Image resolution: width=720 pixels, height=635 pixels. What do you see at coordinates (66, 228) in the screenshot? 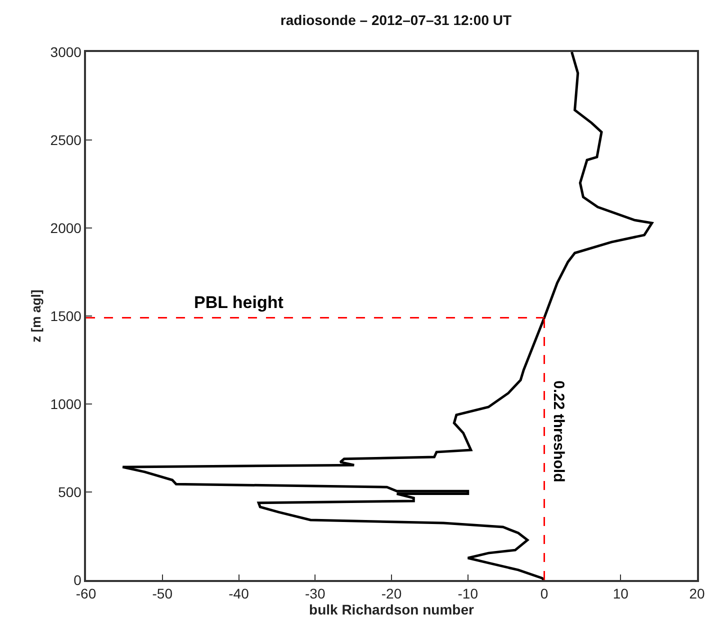
I see `y-tick-label: 2000` at bounding box center [66, 228].